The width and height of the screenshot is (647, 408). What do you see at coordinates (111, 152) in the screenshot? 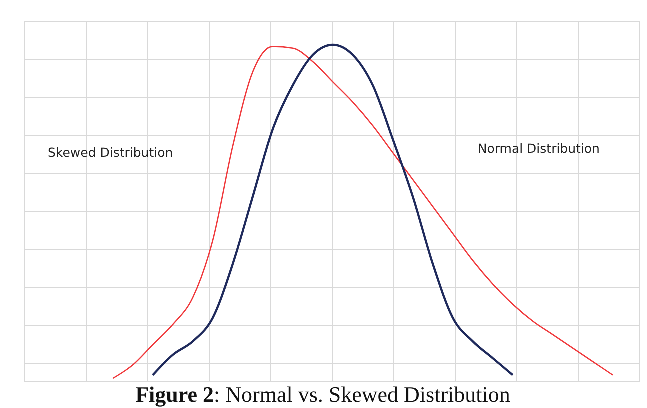
I see `annotation: Skewed Distribution` at bounding box center [111, 152].